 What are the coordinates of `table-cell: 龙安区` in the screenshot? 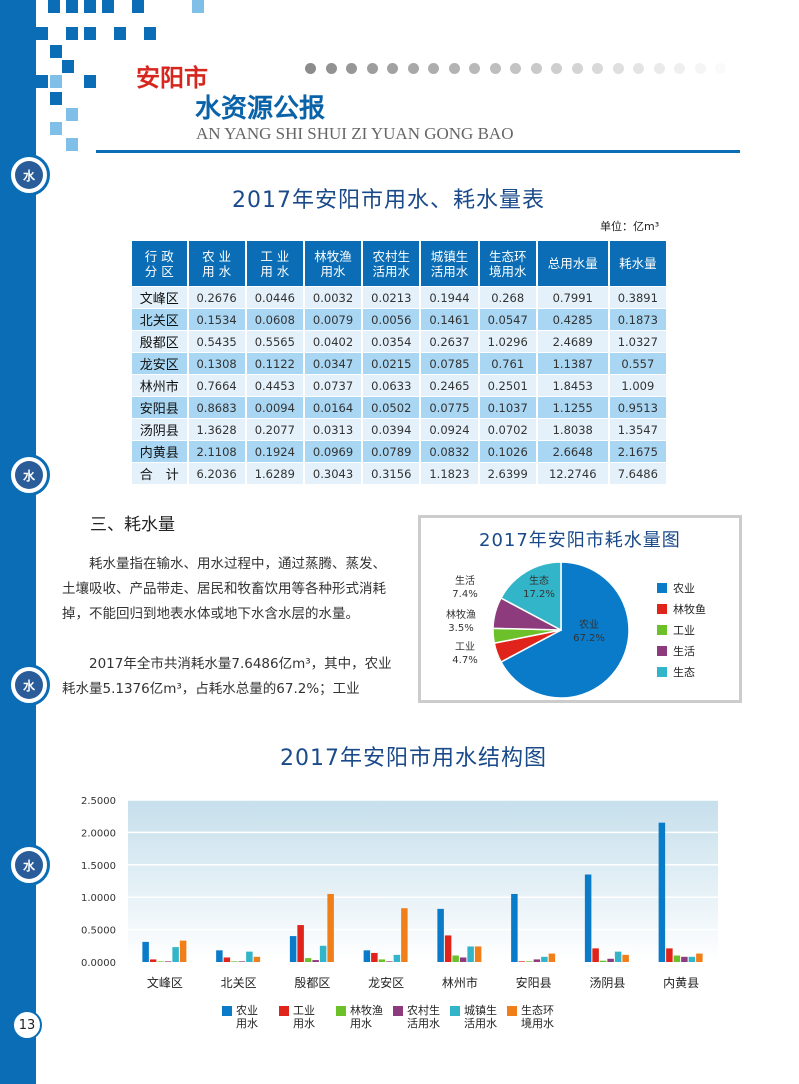 It's located at (159, 363).